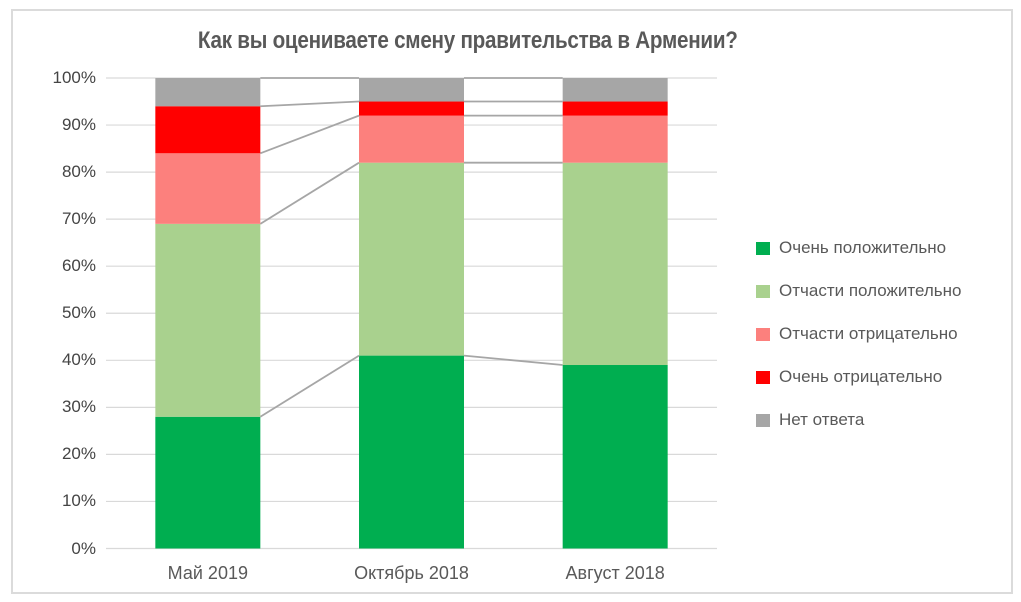 The height and width of the screenshot is (602, 1021). I want to click on x-axis-category-label: Май 2019, so click(207, 573).